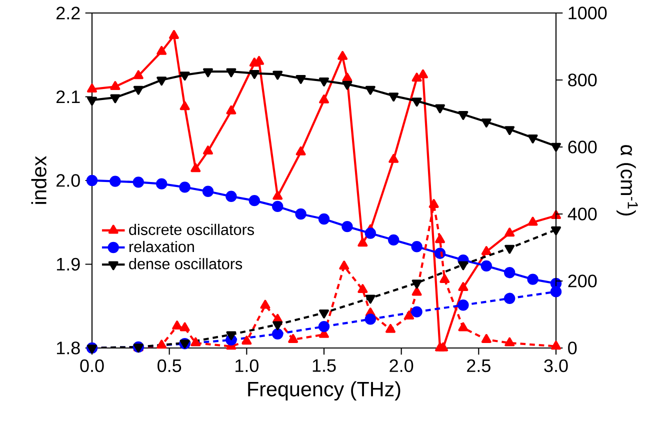 The image size is (668, 427). Describe the element at coordinates (68, 180) in the screenshot. I see `y-tick-label: 2.0` at that location.